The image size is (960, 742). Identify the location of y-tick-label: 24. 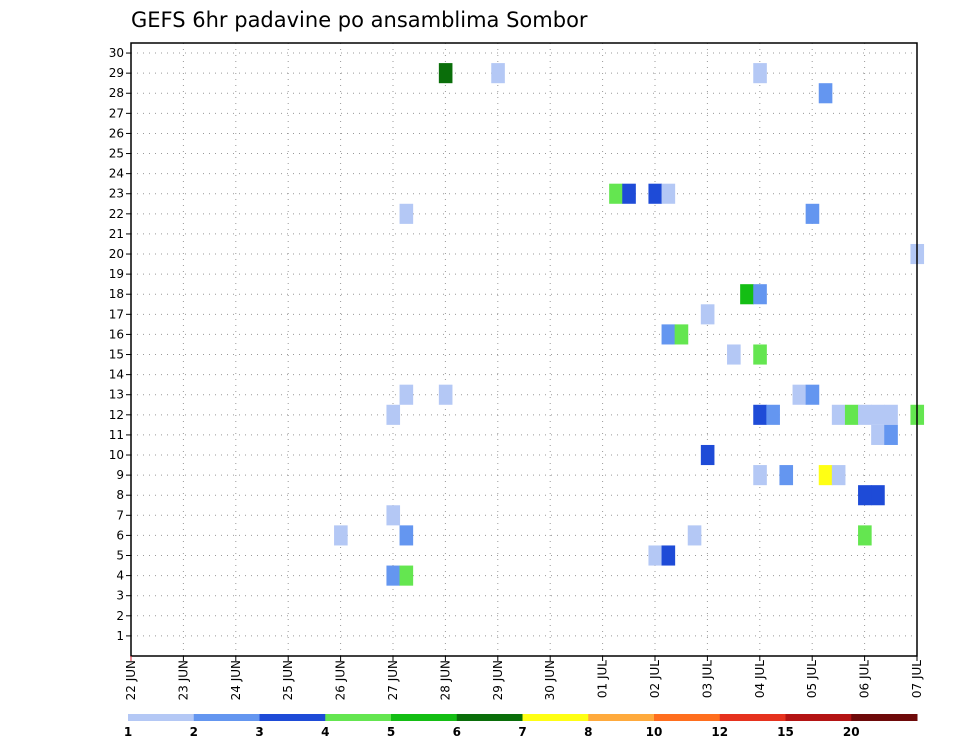
(116, 174).